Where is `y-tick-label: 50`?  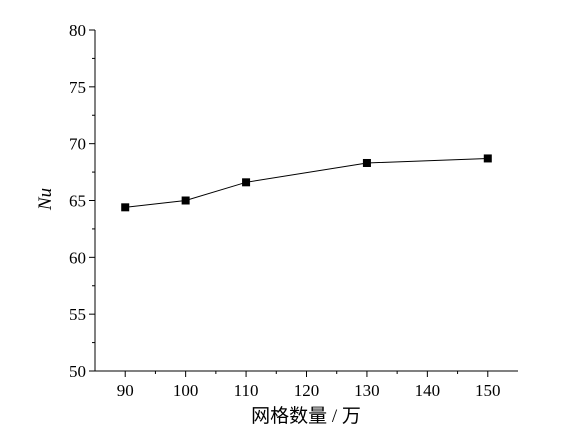 y-tick-label: 50 is located at coordinates (77, 371).